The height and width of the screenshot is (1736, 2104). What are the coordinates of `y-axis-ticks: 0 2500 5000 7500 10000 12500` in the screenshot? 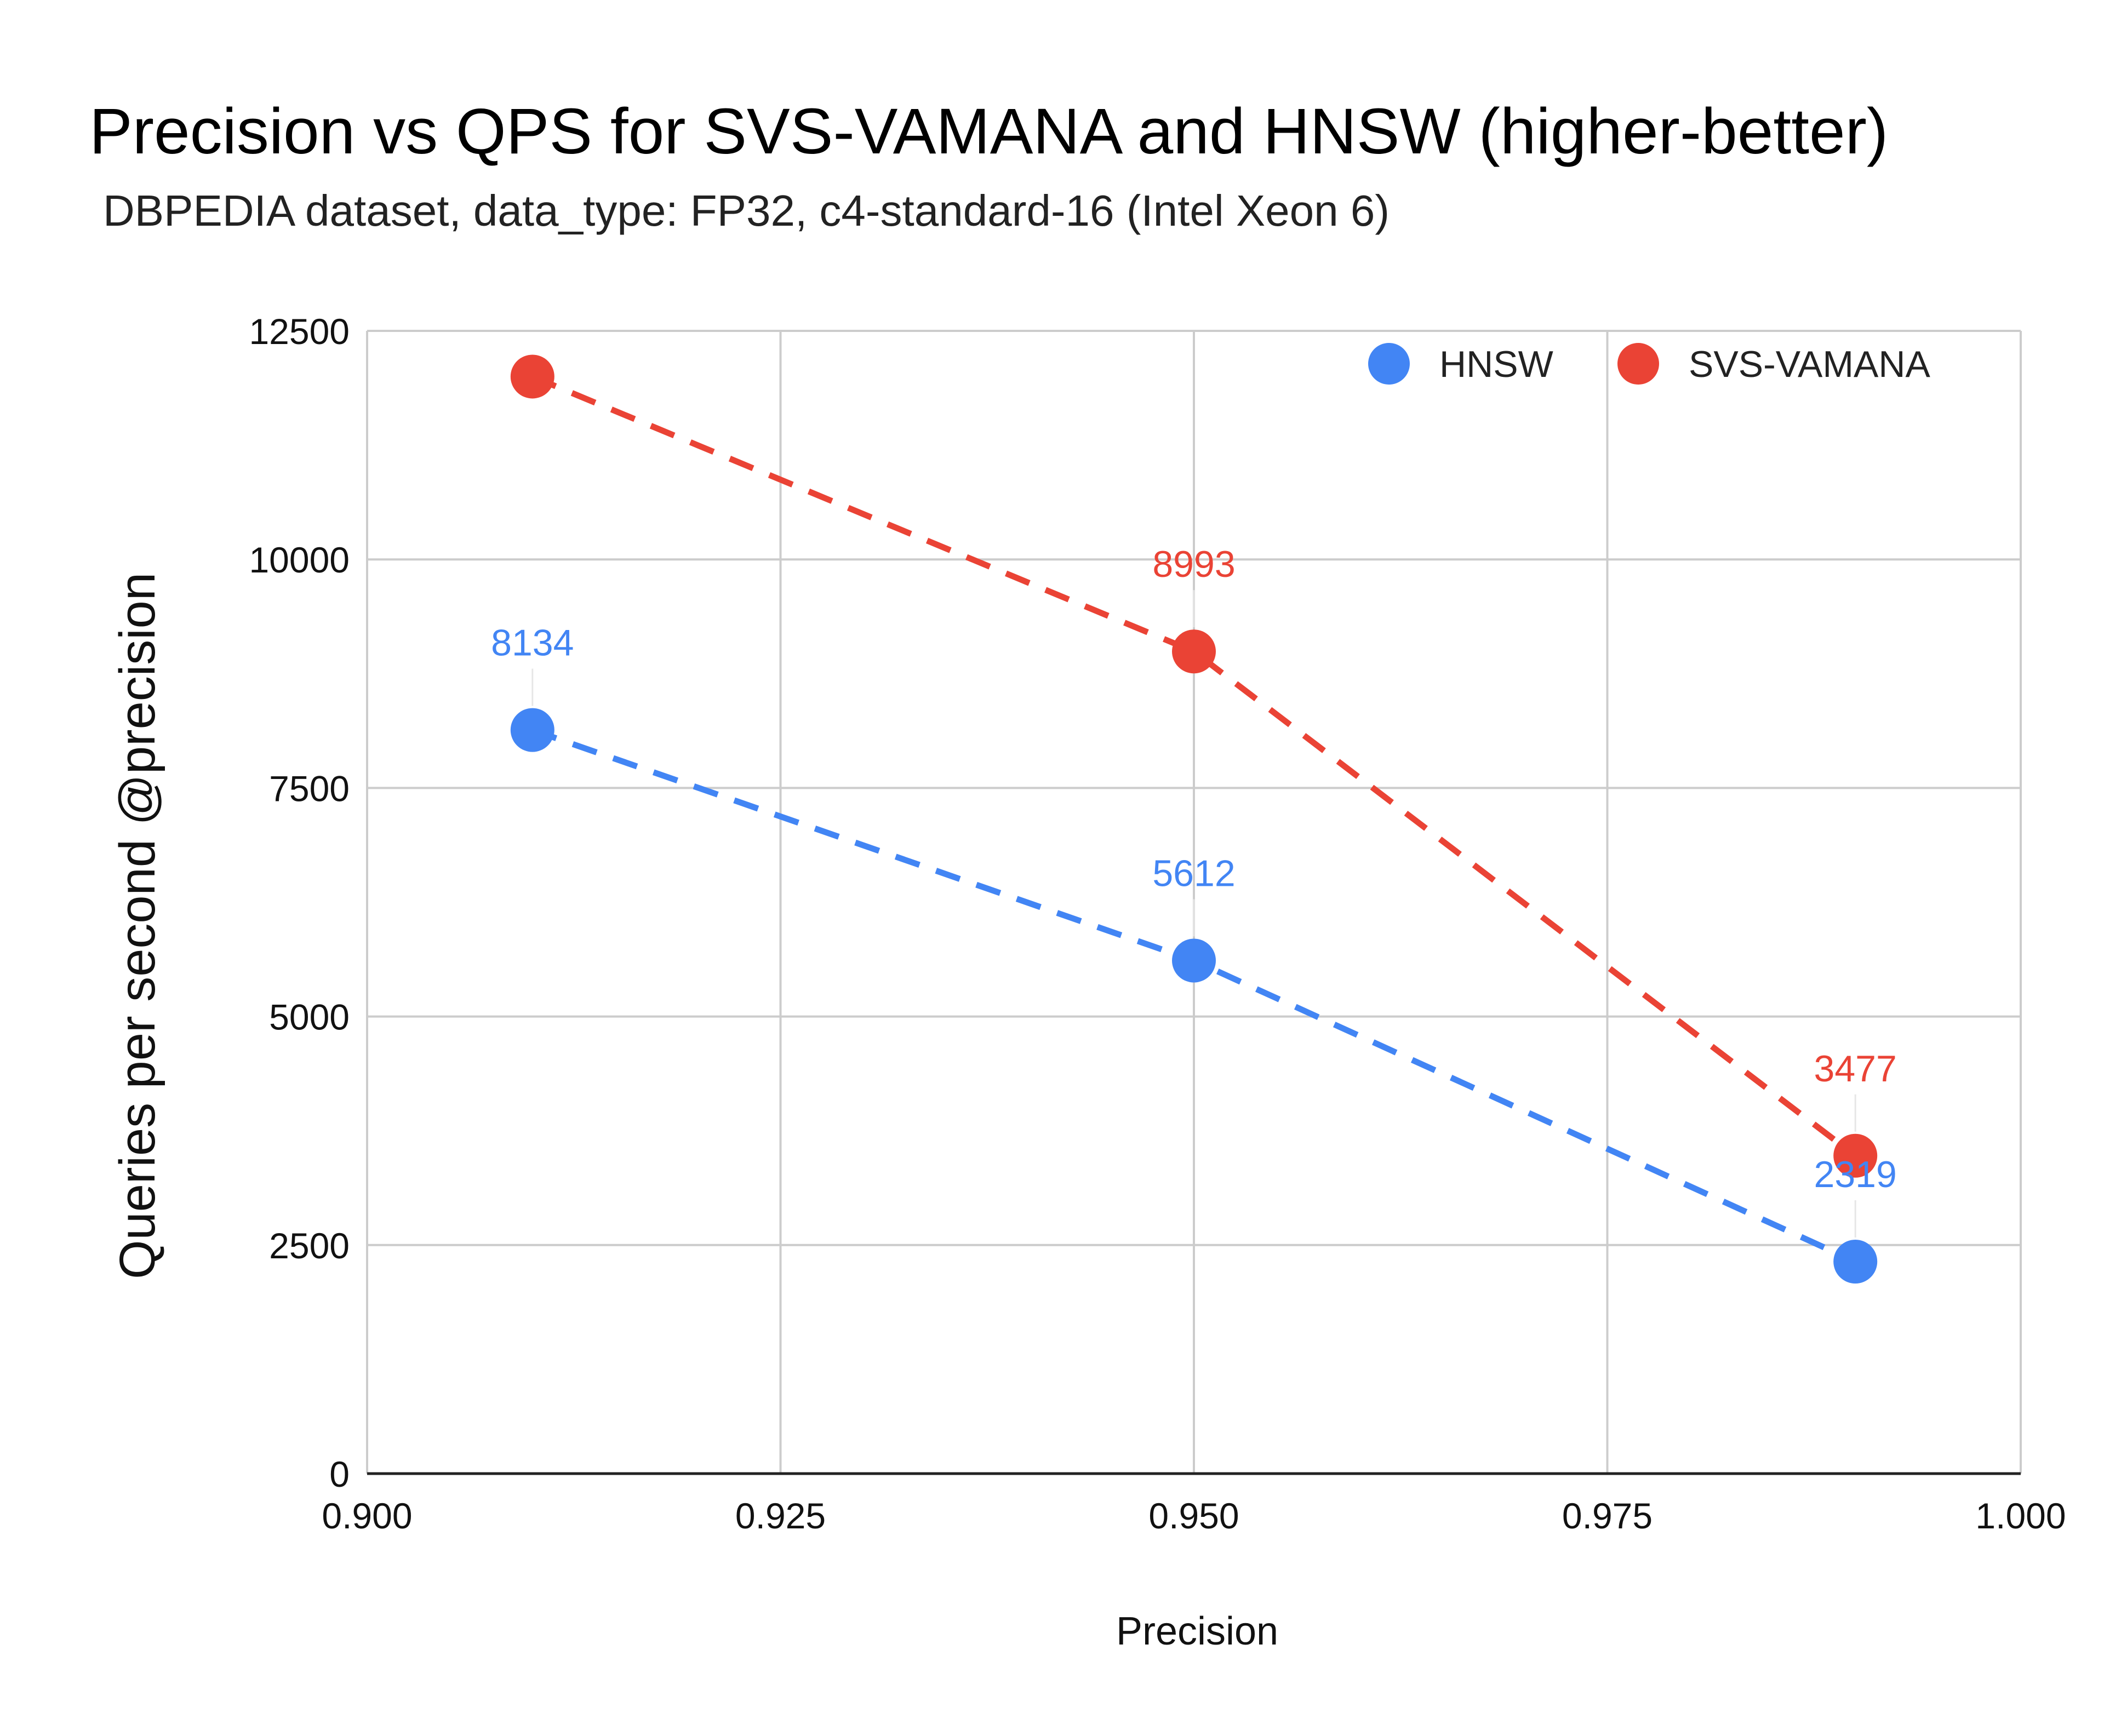 It's located at (299, 902).